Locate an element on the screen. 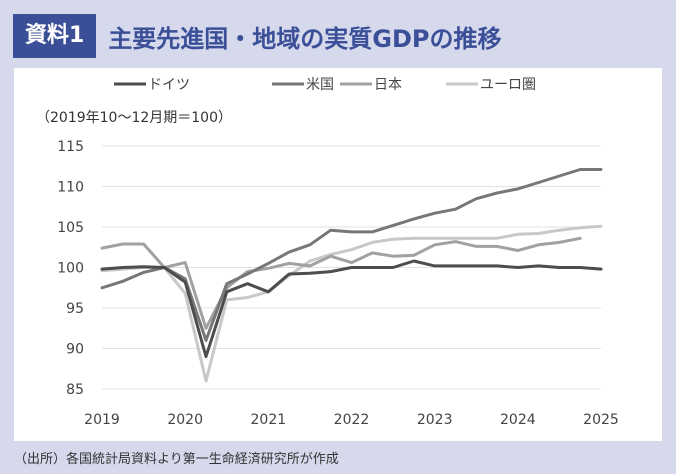 This screenshot has height=474, width=676. y-tick-label: 110 is located at coordinates (70, 188).